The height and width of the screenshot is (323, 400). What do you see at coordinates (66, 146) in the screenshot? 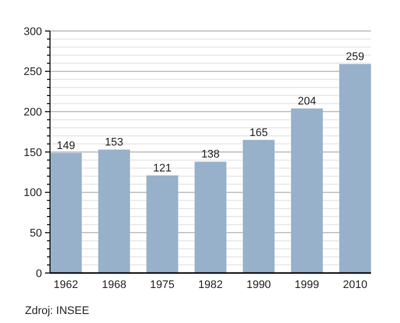
I see `data-label: 149` at bounding box center [66, 146].